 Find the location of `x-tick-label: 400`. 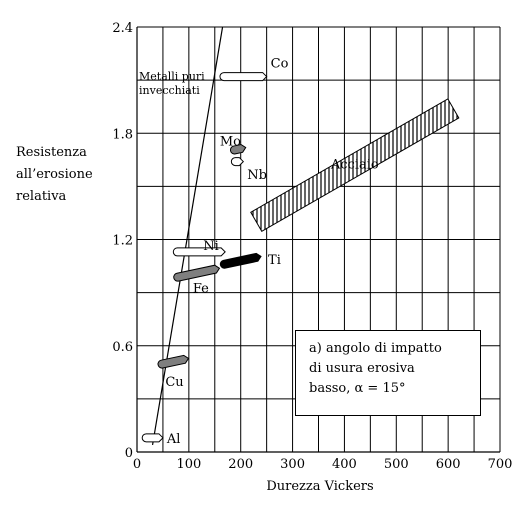

x-tick-label: 400 is located at coordinates (344, 464).